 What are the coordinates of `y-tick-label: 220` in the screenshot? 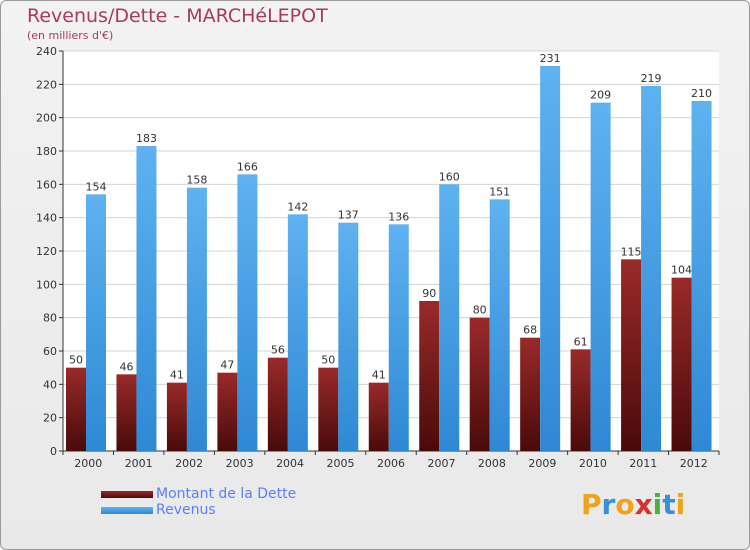 It's located at (46, 84).